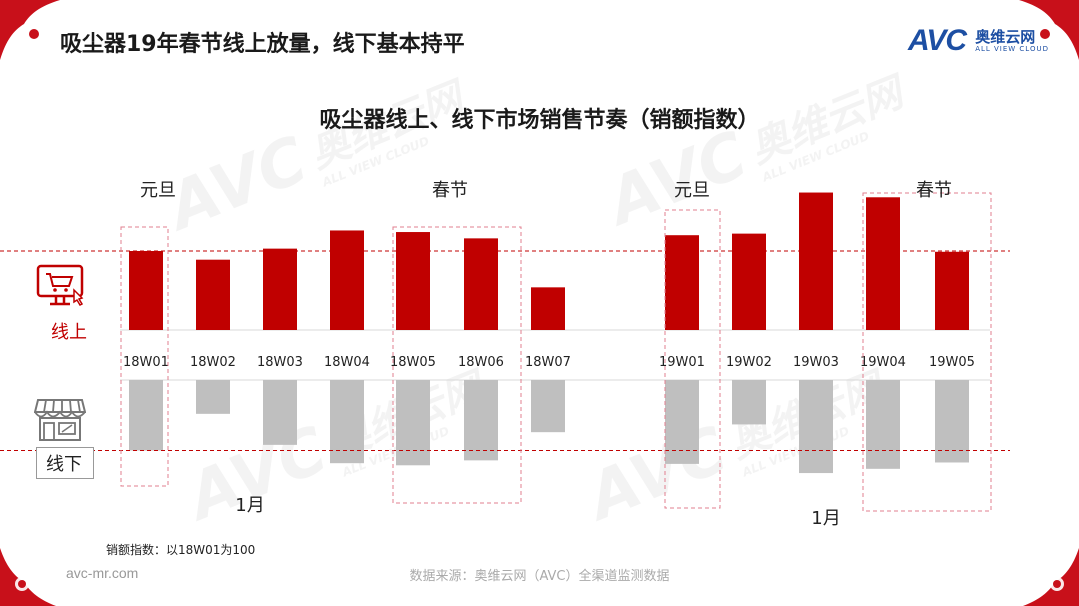  I want to click on x-tick-label: 18W05, so click(413, 362).